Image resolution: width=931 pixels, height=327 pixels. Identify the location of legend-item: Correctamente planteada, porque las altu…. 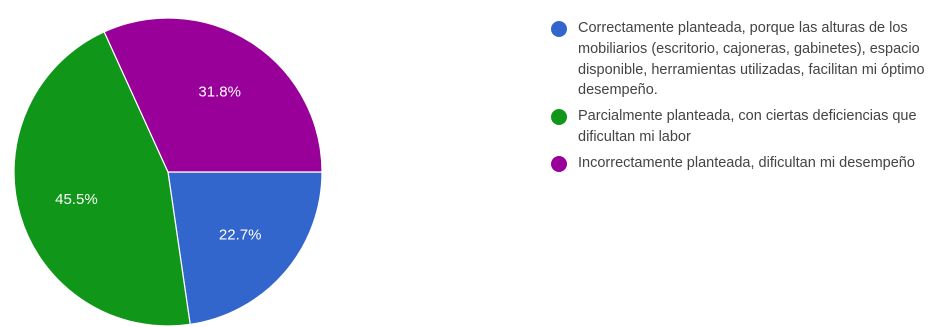
(738, 59).